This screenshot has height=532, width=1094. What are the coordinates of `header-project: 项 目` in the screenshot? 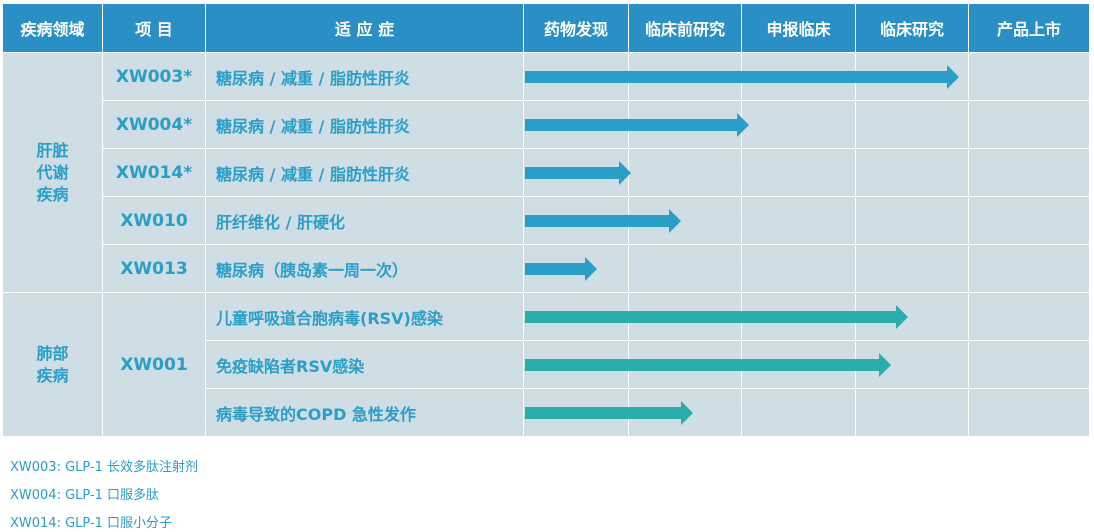 It's located at (154, 28).